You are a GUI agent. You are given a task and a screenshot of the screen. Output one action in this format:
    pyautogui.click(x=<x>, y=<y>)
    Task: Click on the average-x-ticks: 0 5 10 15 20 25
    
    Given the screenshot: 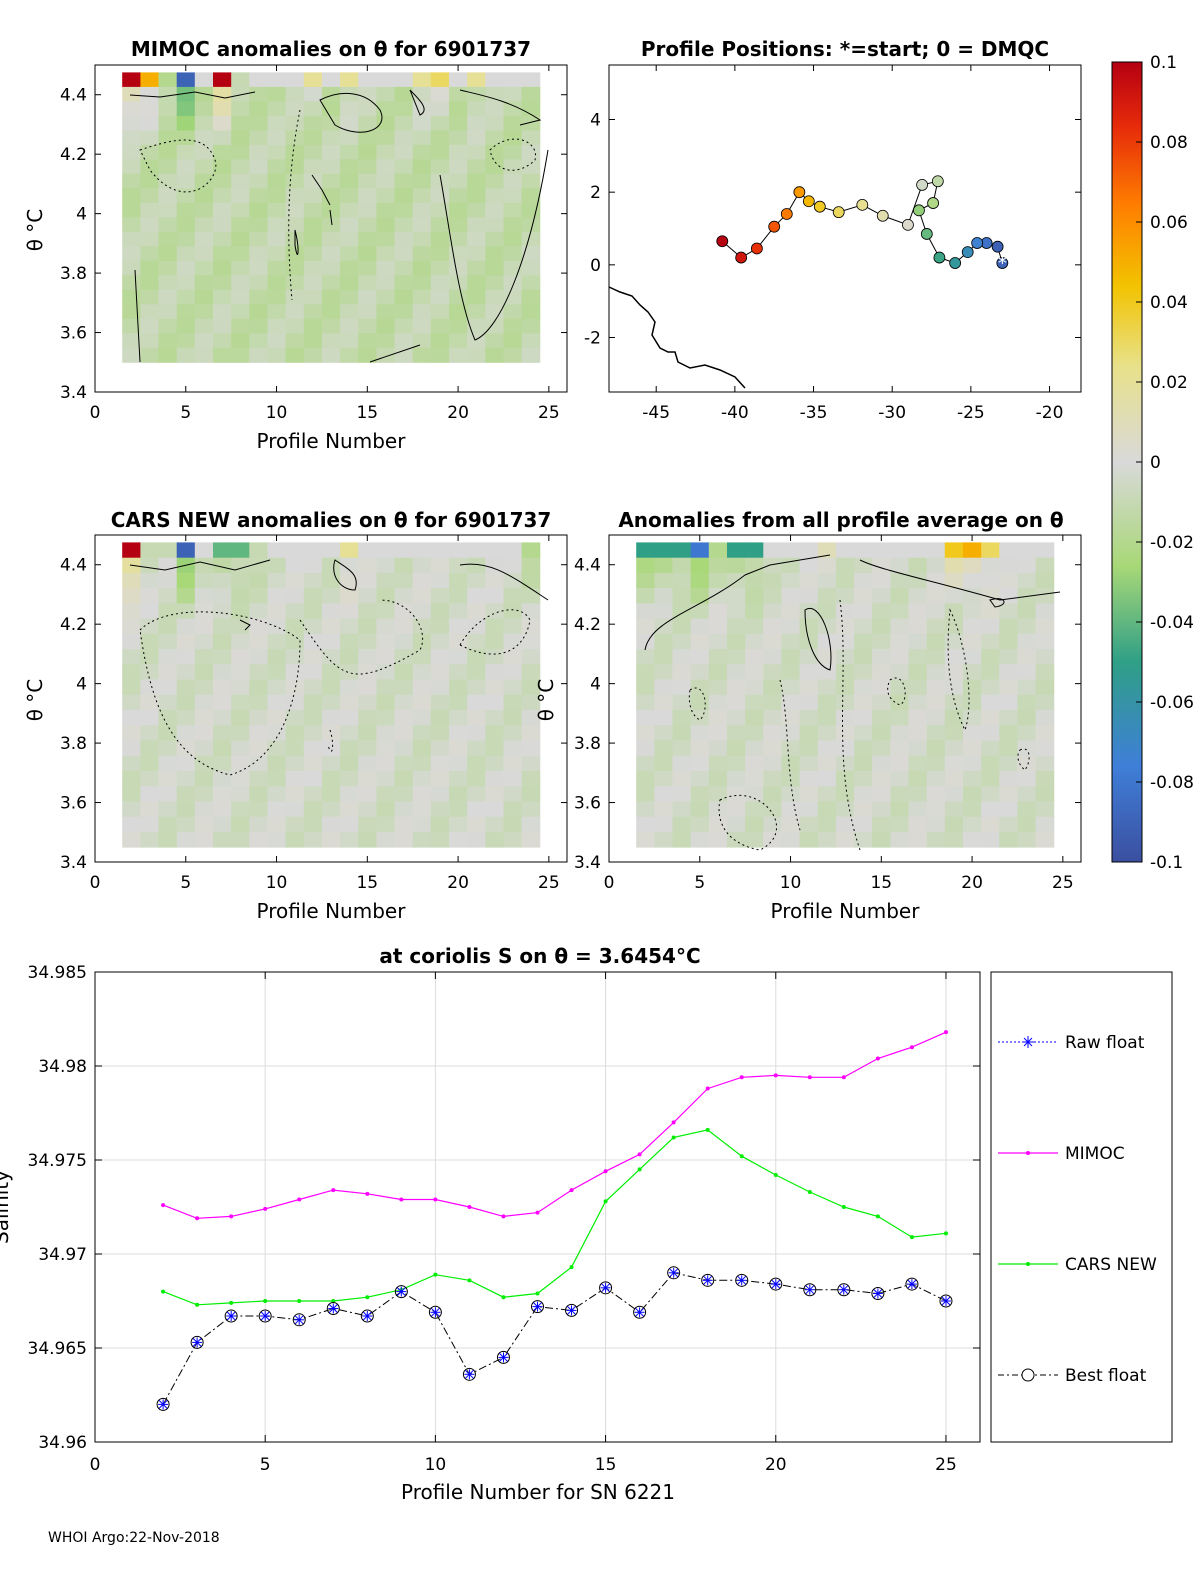 What is the action you would take?
    pyautogui.click(x=839, y=714)
    